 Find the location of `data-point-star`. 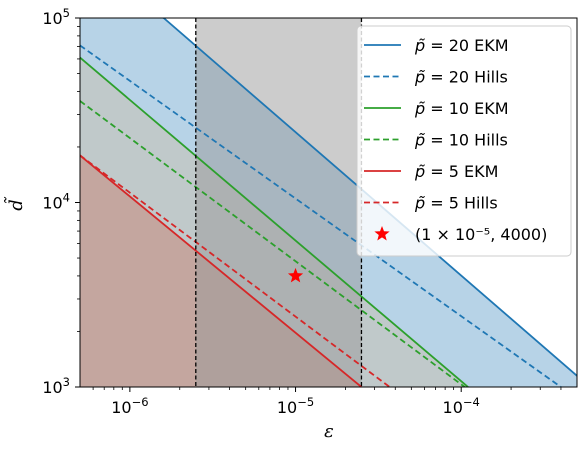

data-point-star is located at coordinates (295, 275).